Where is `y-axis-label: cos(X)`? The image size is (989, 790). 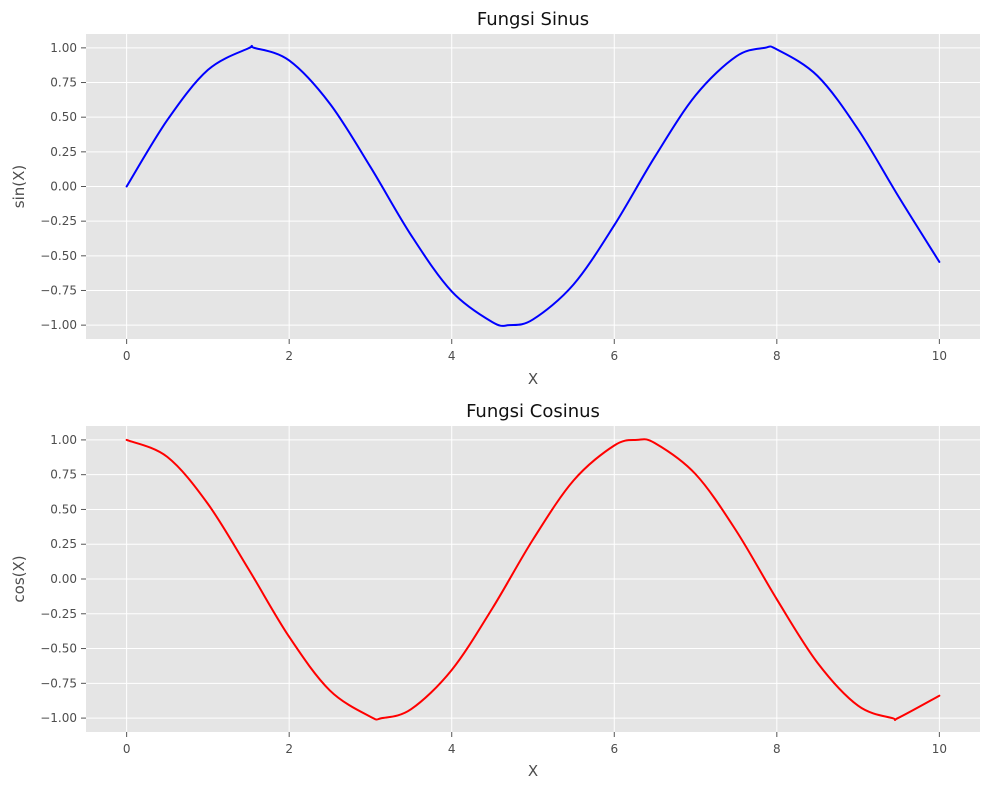
y-axis-label: cos(X) is located at coordinates (19, 578).